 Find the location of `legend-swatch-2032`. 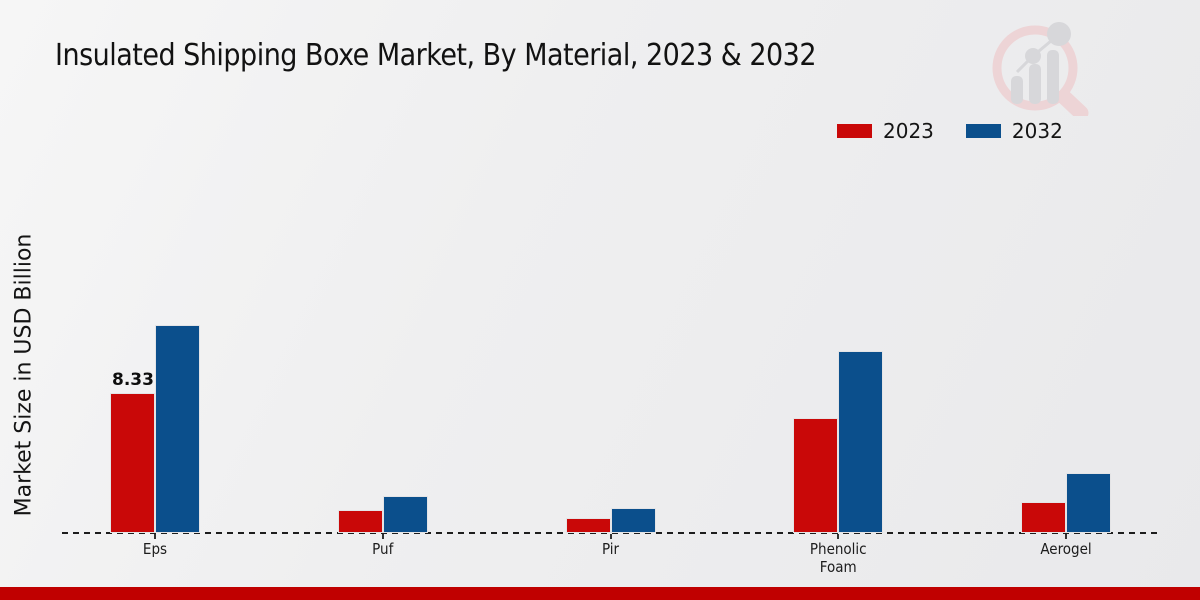

legend-swatch-2032 is located at coordinates (983, 131).